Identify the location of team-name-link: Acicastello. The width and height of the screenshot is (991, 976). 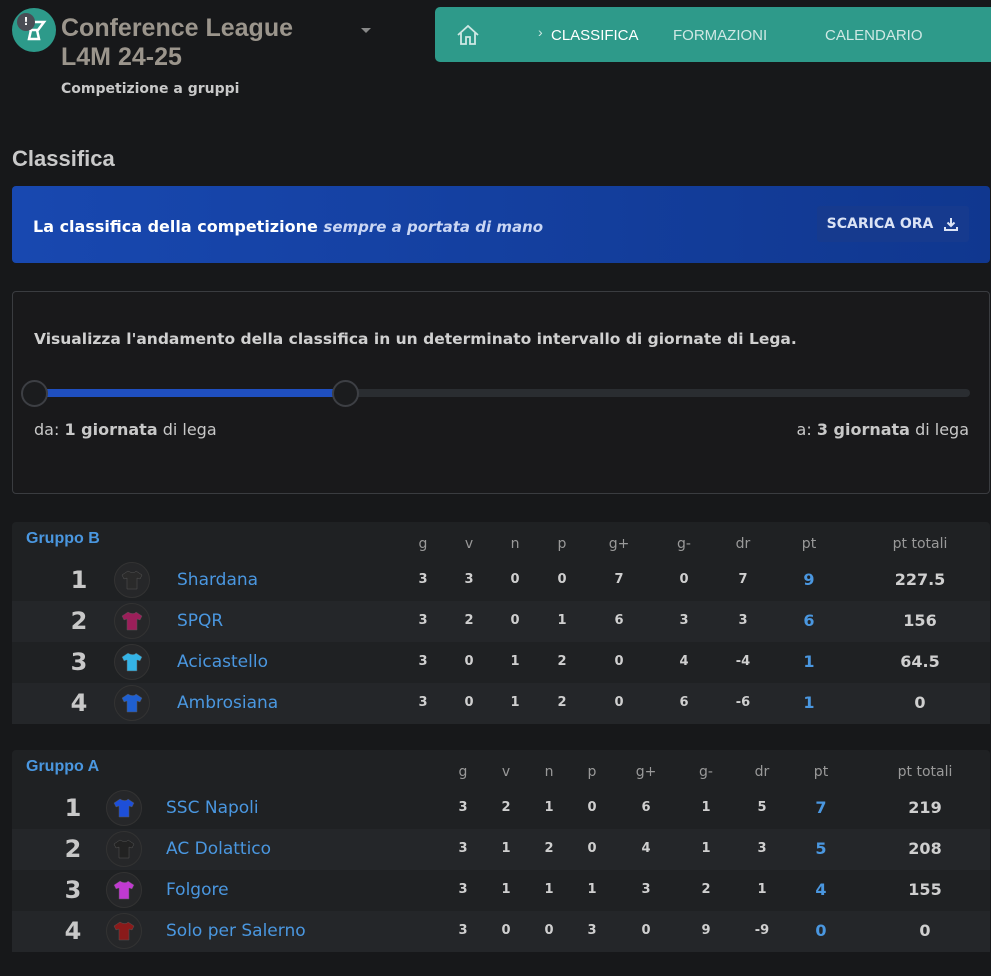
(222, 662).